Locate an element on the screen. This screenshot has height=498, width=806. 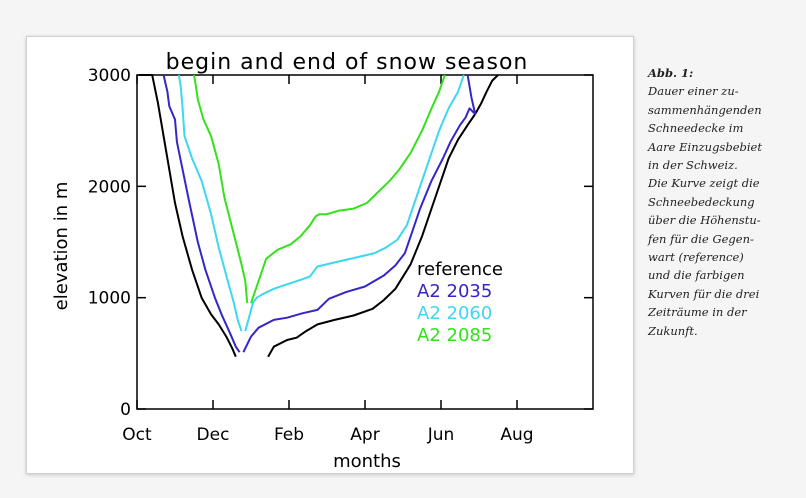
y-tick-label: 3000 is located at coordinates (109, 76).